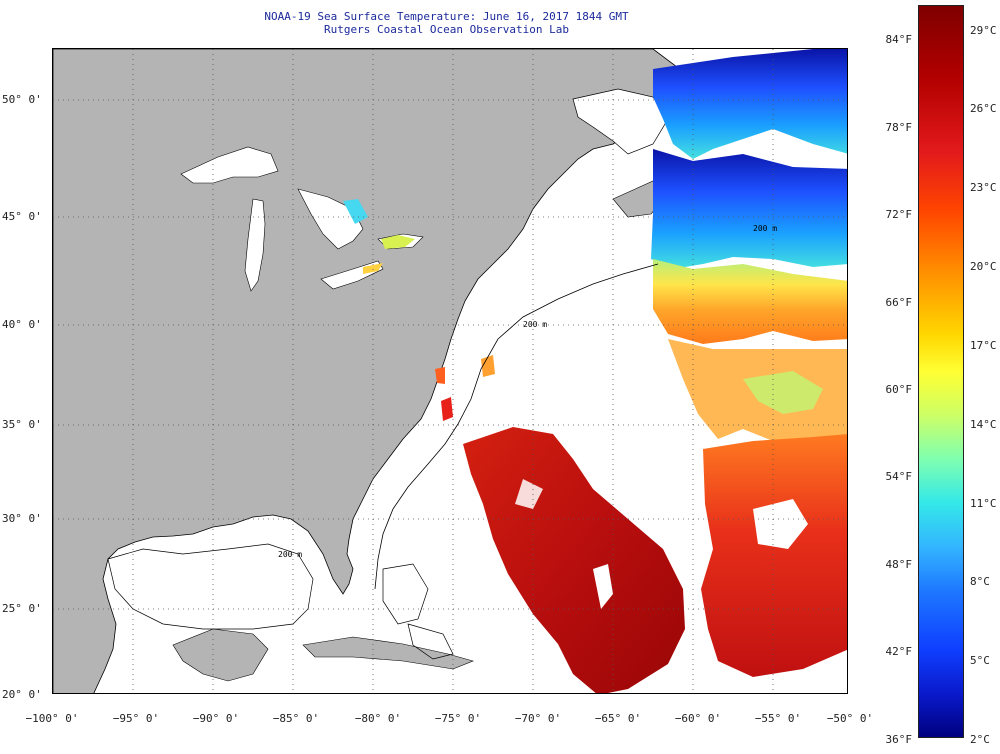  I want to click on isobath-label-3: 200 m, so click(290, 554).